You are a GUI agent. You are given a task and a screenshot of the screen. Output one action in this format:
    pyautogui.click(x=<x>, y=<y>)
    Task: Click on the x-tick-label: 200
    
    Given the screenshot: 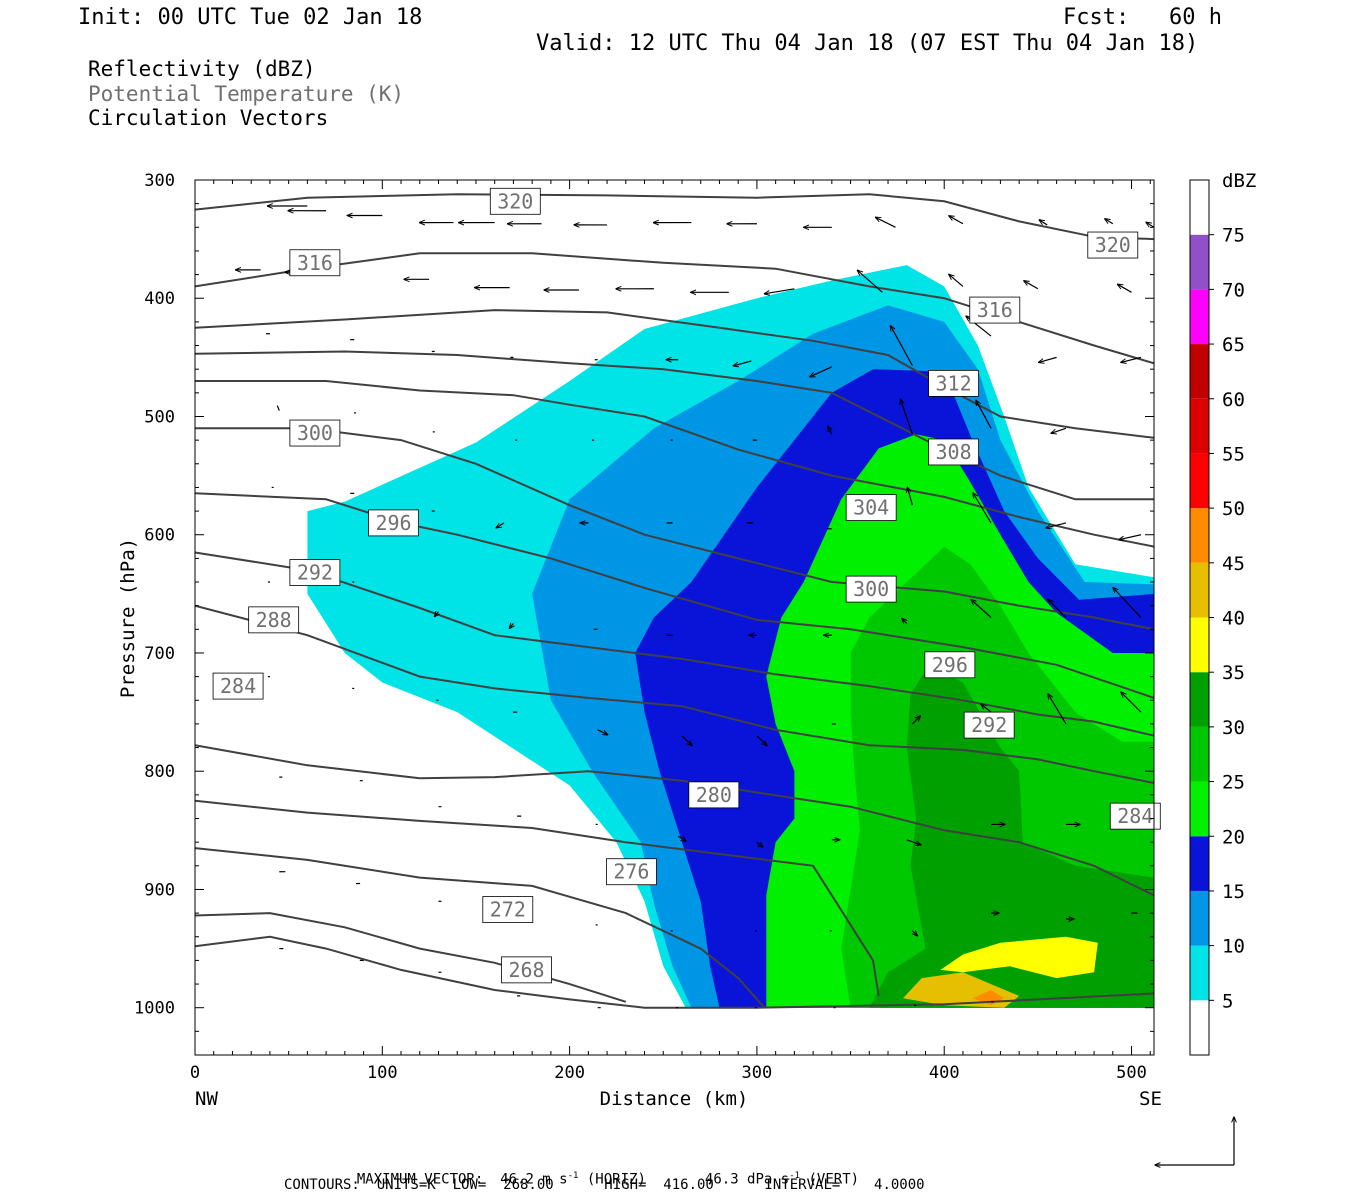 What is the action you would take?
    pyautogui.click(x=569, y=1073)
    